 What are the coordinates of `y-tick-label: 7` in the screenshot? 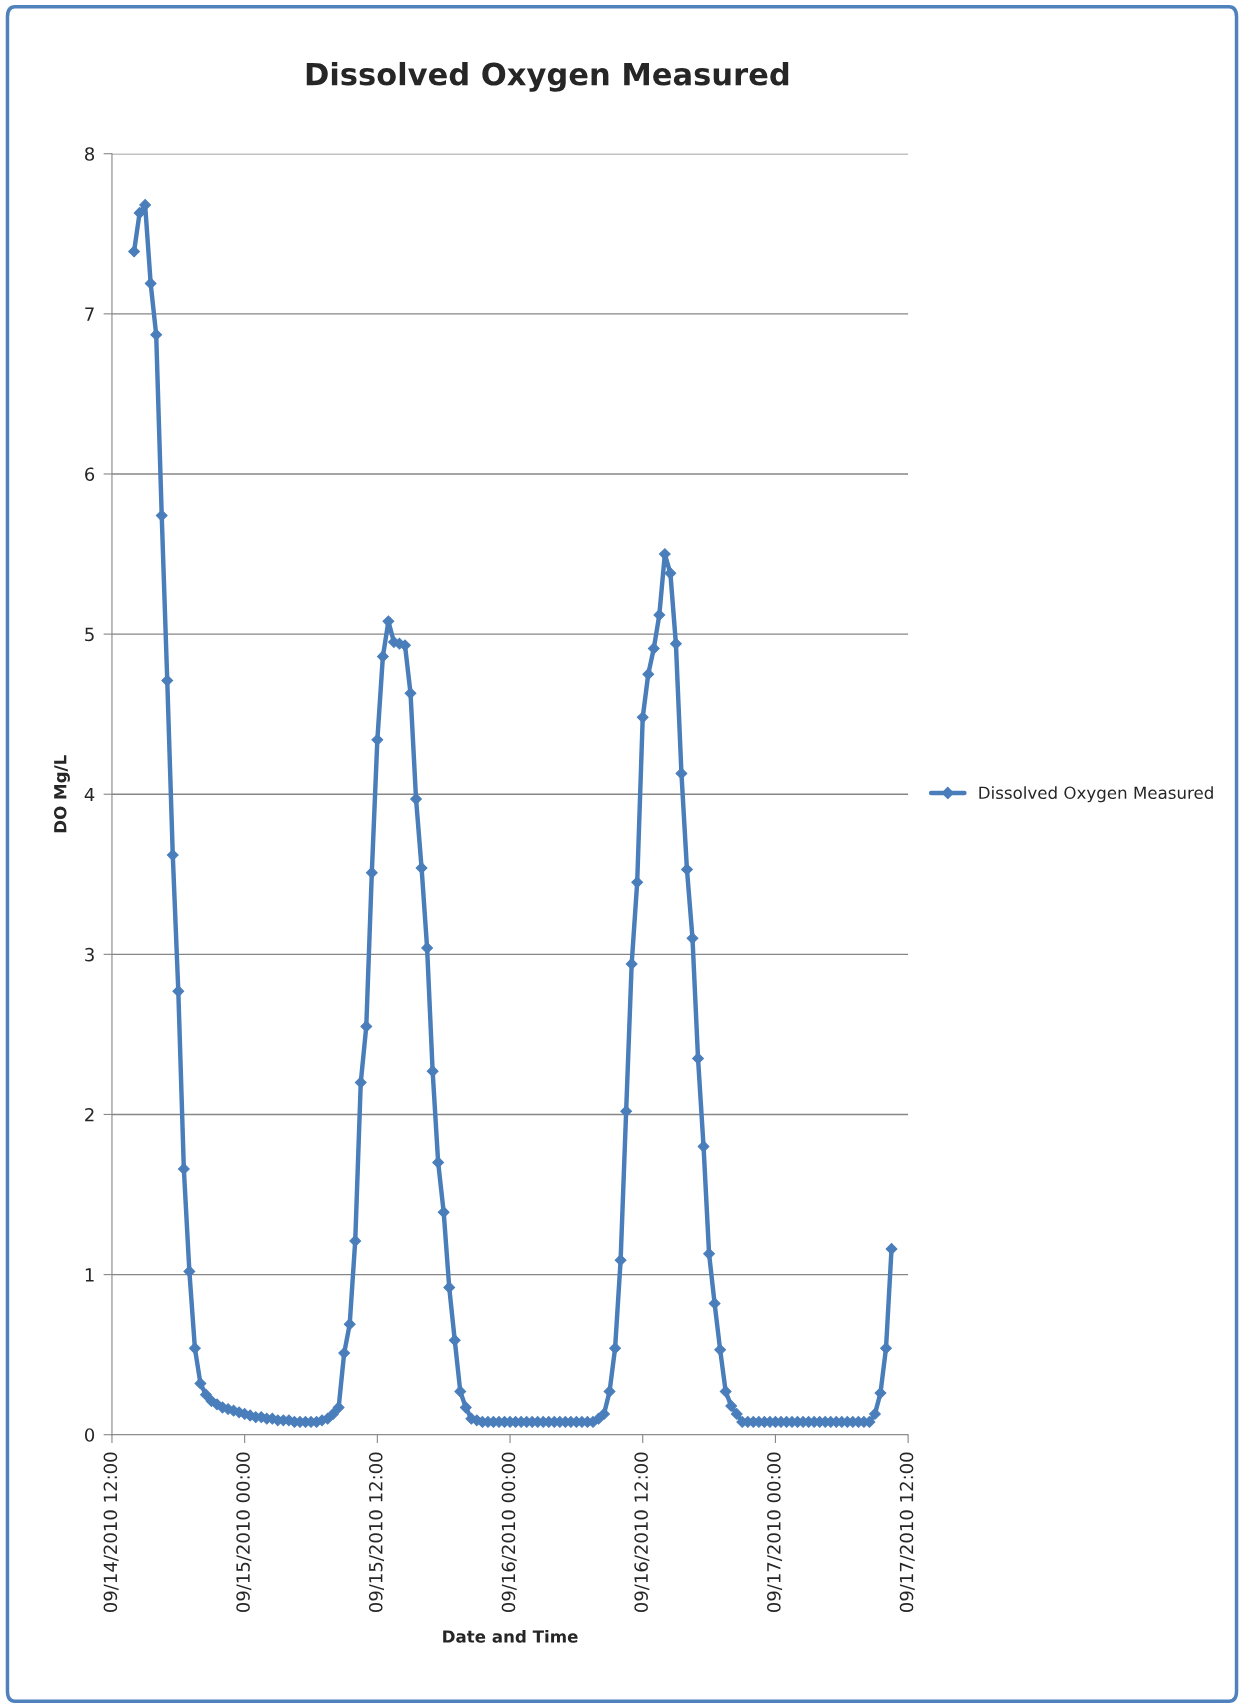 It's located at (89, 314).